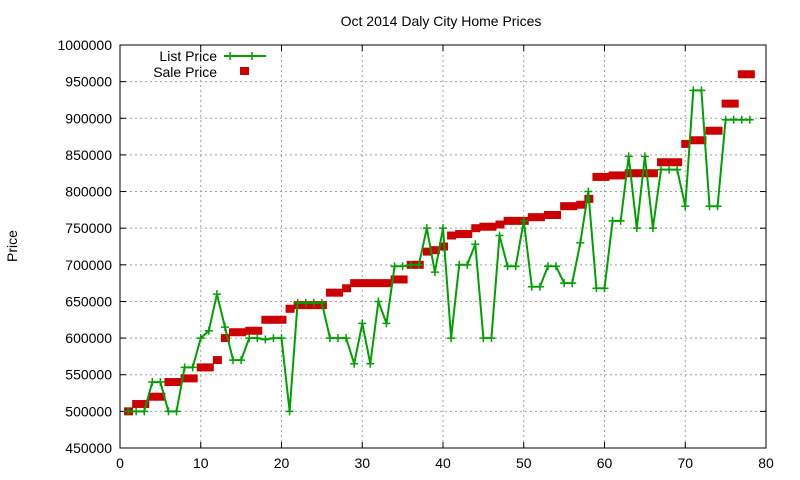  Describe the element at coordinates (88, 411) in the screenshot. I see `y-tick-label: 500000` at that location.